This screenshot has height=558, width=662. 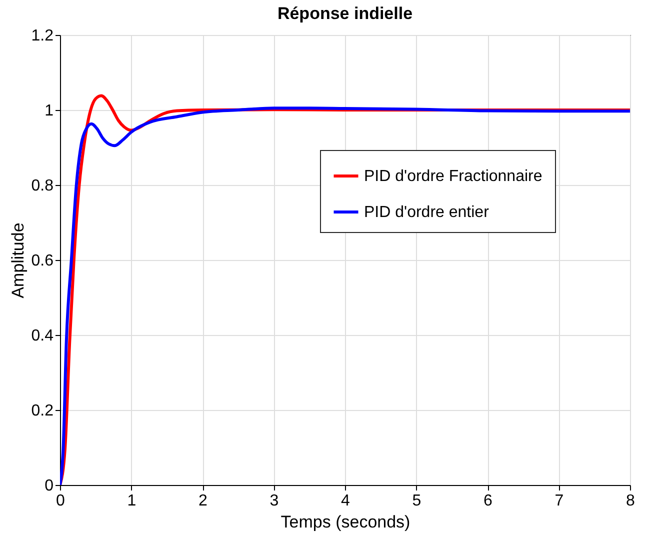 I want to click on x-tick-label: 7, so click(x=559, y=501).